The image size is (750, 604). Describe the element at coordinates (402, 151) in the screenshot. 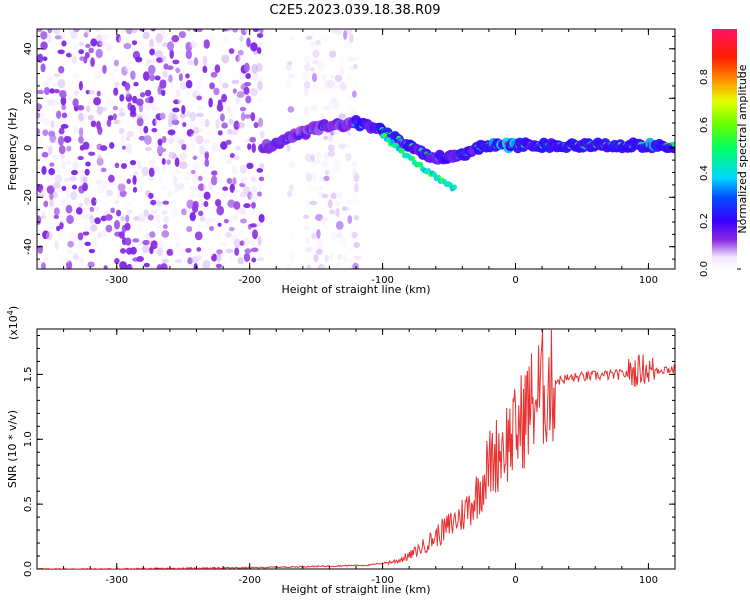

I see `branch-cell` at that location.